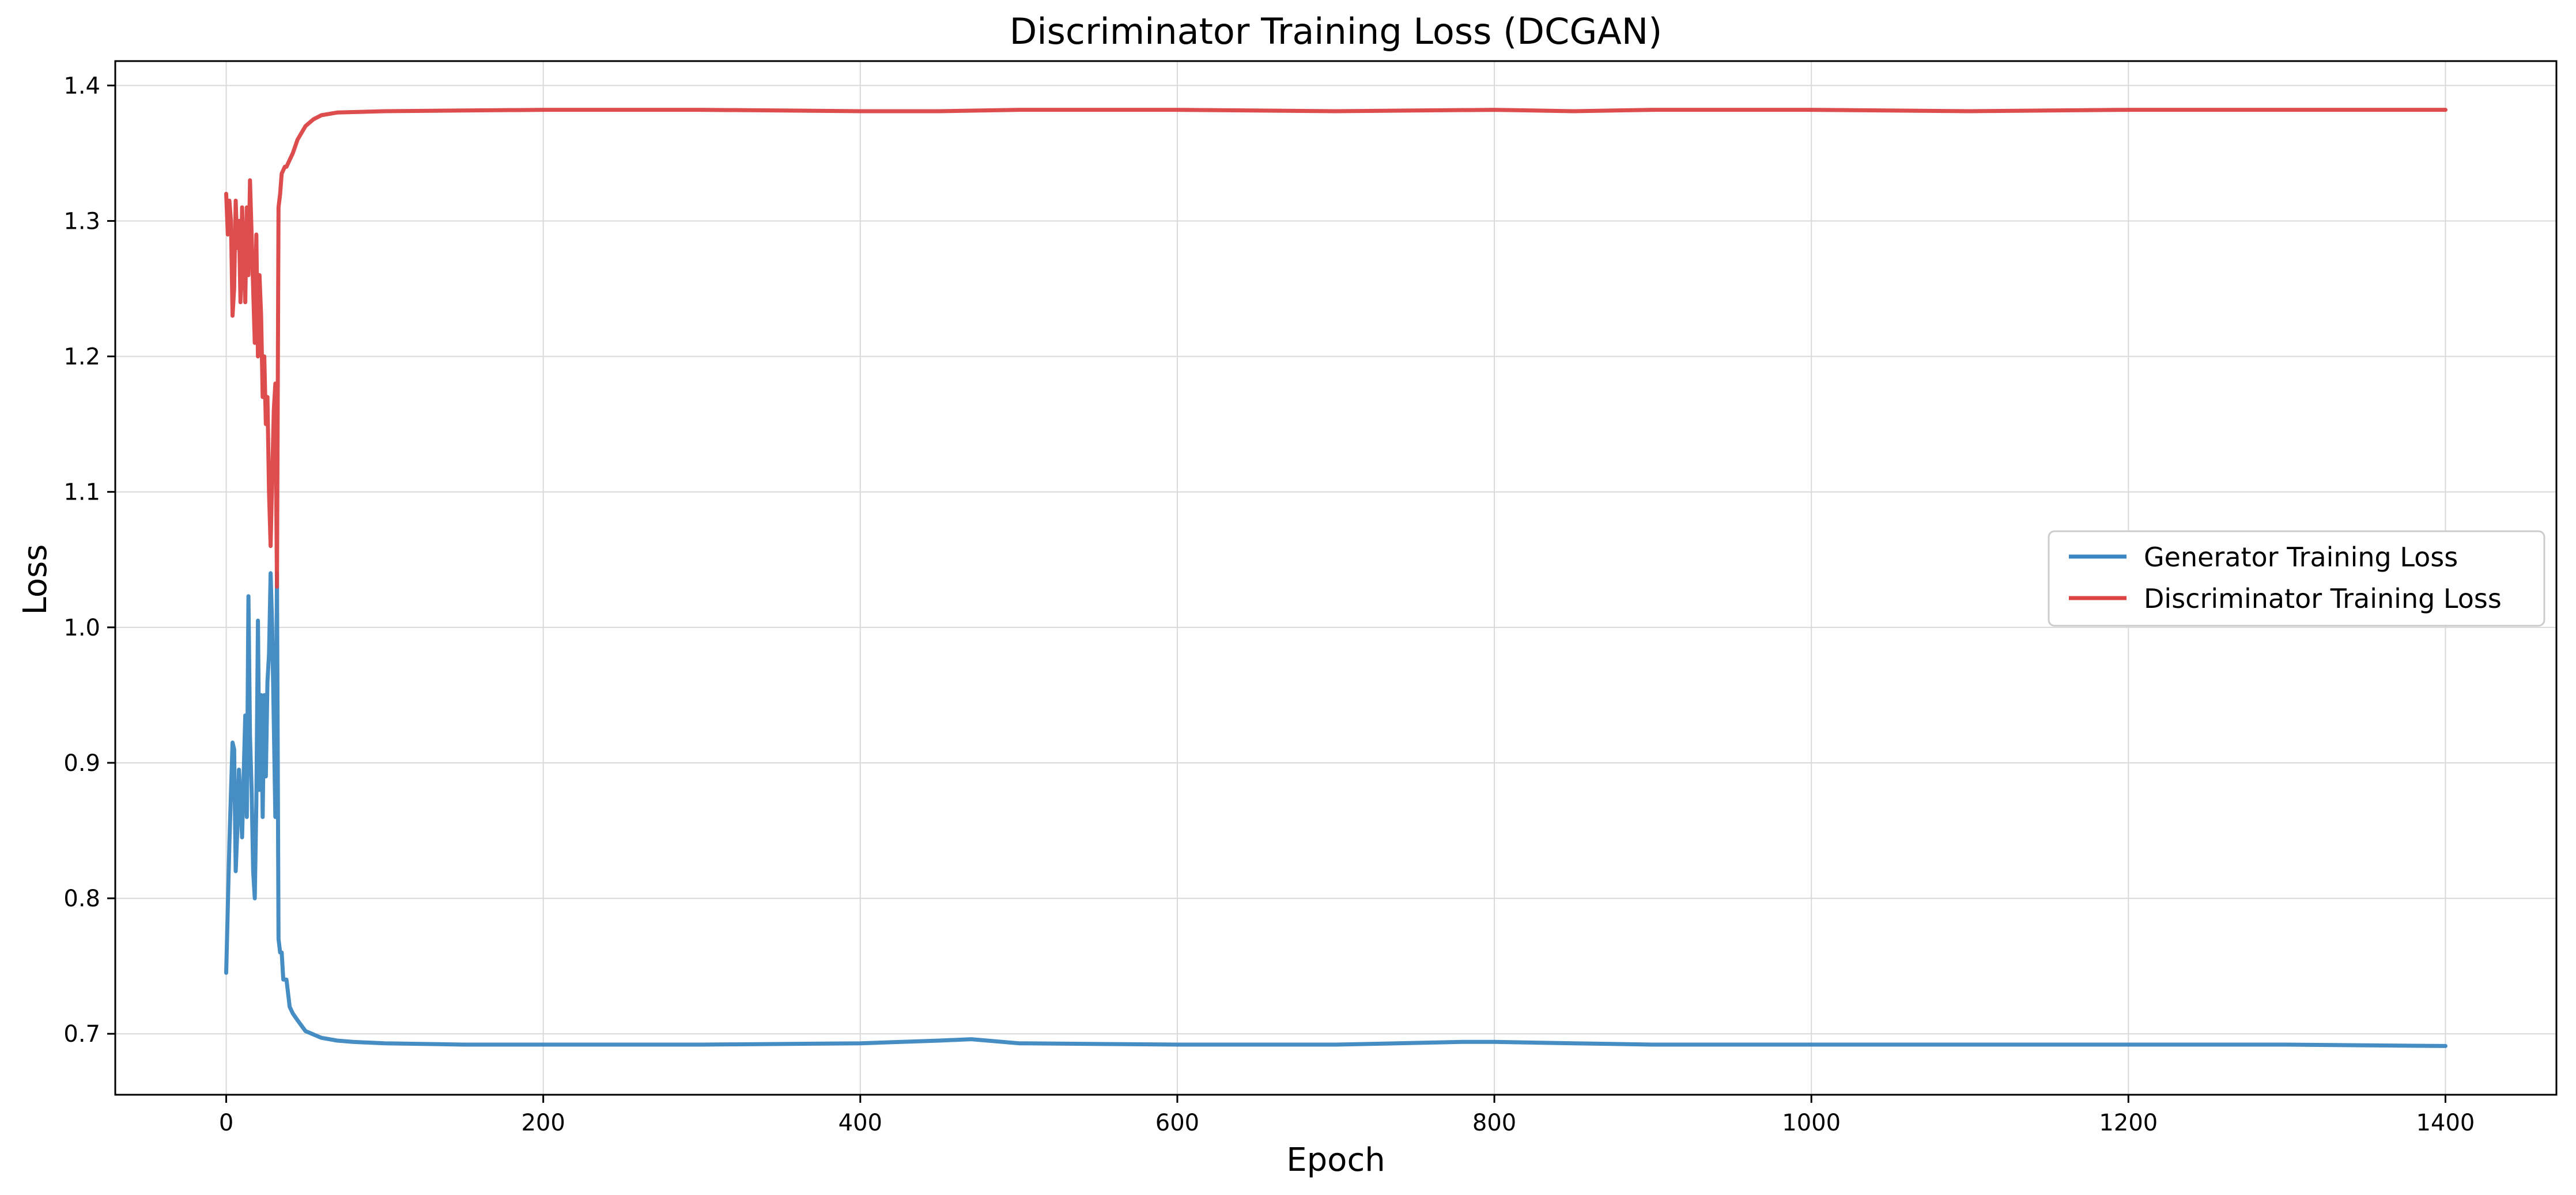 The height and width of the screenshot is (1195, 2576). I want to click on x-tick-label: 1400, so click(2445, 1123).